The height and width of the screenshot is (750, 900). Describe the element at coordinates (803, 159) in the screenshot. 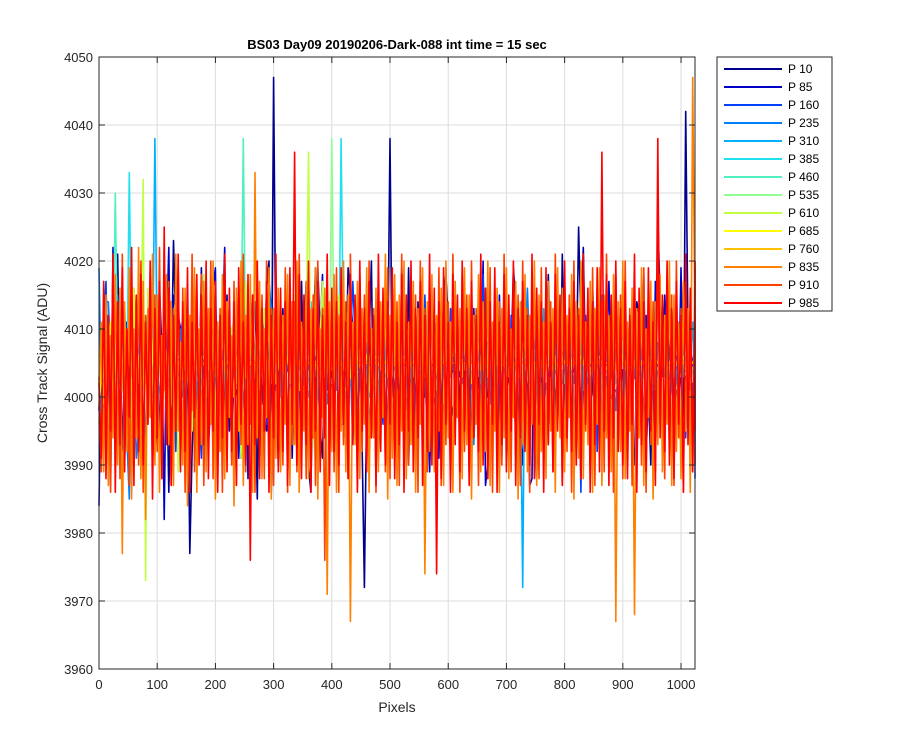

I see `legend-label: P 385` at that location.